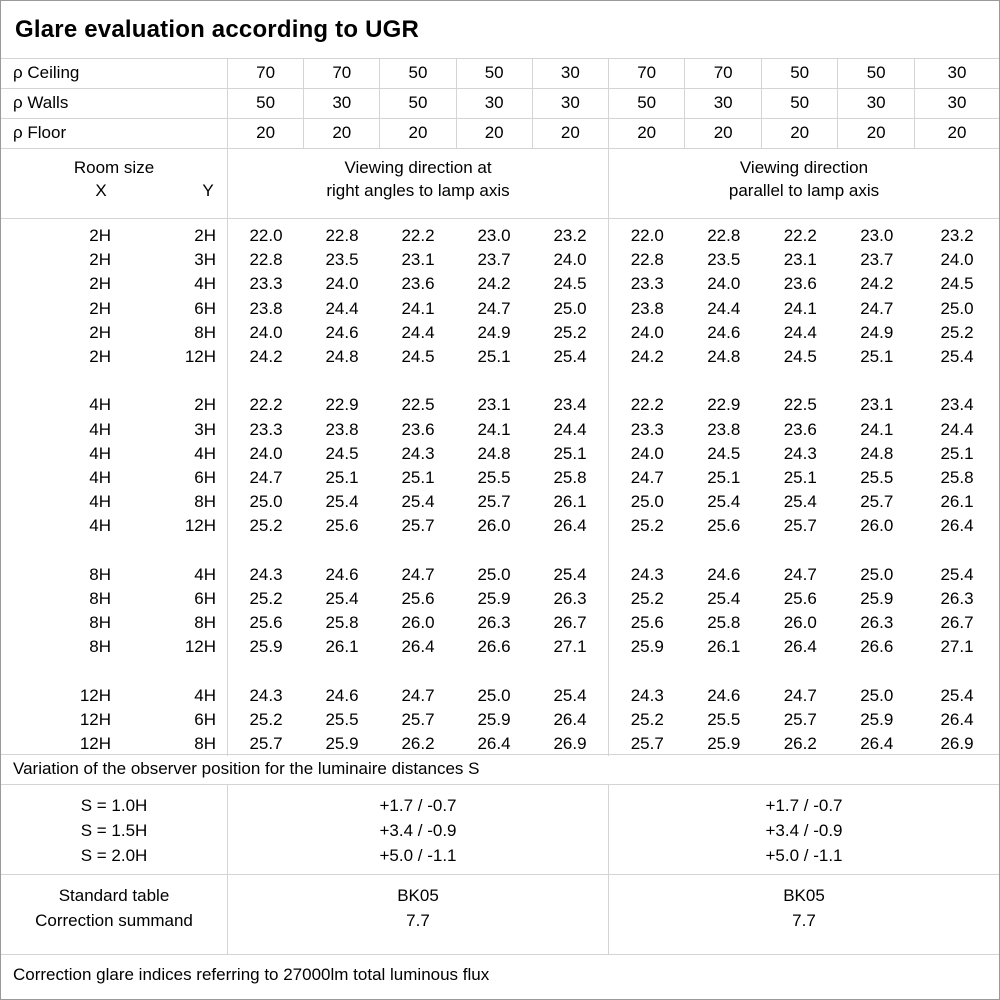 This screenshot has height=1000, width=1000. I want to click on room-size-cell: 12H 6H, so click(114, 720).